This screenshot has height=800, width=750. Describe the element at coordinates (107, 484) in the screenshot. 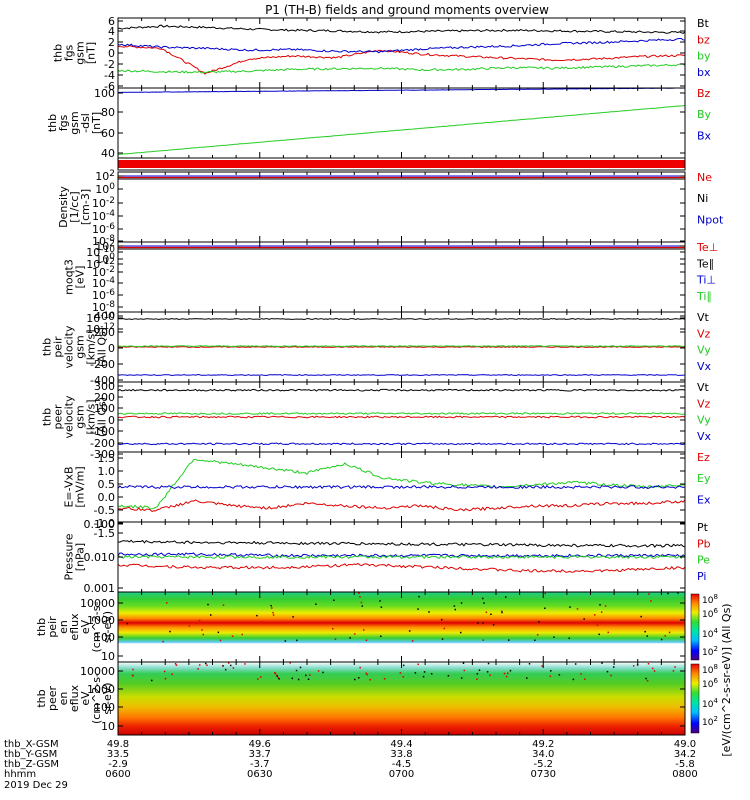

I see `y-tick-label: 0.5` at that location.